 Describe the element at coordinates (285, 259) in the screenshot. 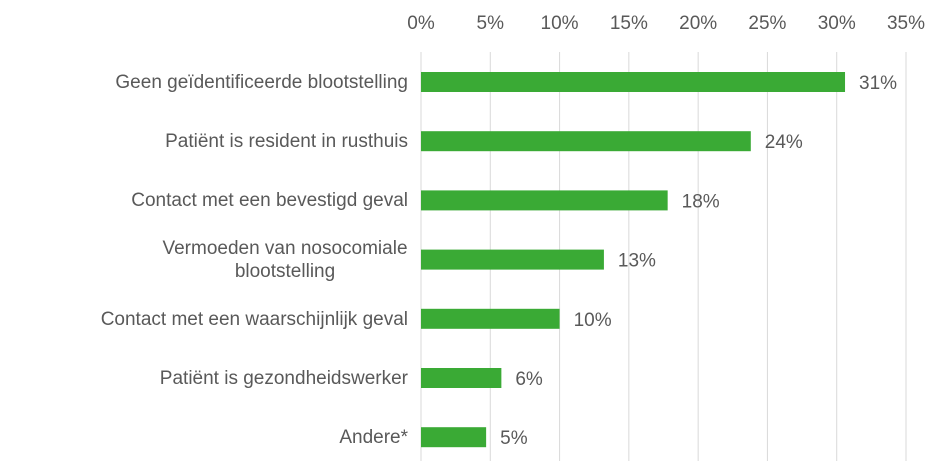

I see `category-label: Vermoeden van nosocomiale blootstelling` at that location.